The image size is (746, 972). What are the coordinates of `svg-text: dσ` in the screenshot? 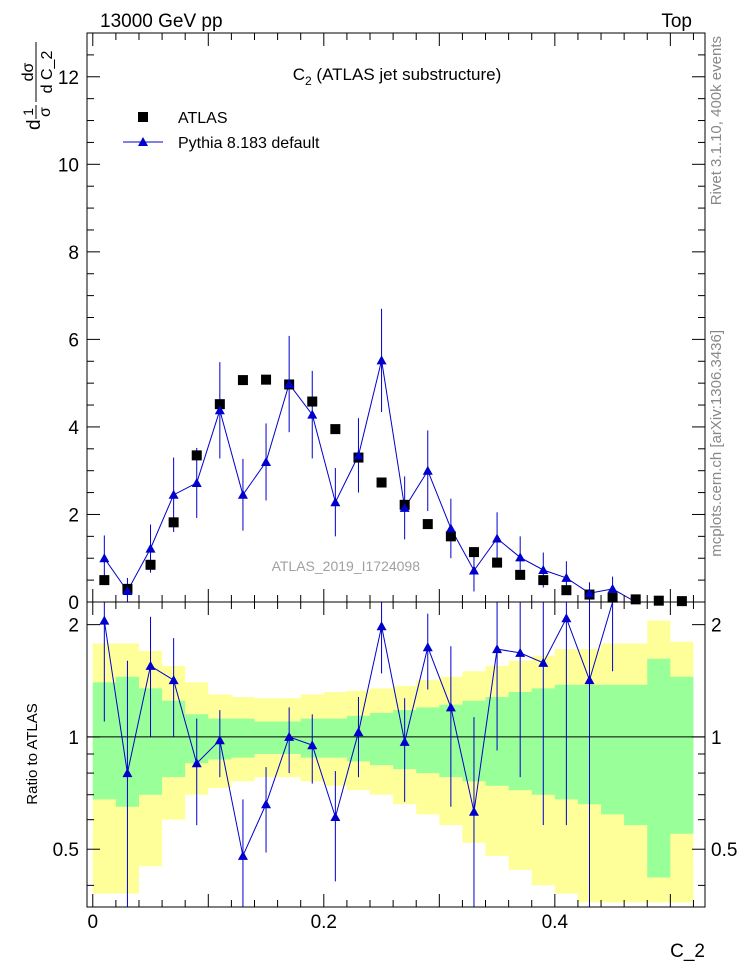 It's located at (28, 71).